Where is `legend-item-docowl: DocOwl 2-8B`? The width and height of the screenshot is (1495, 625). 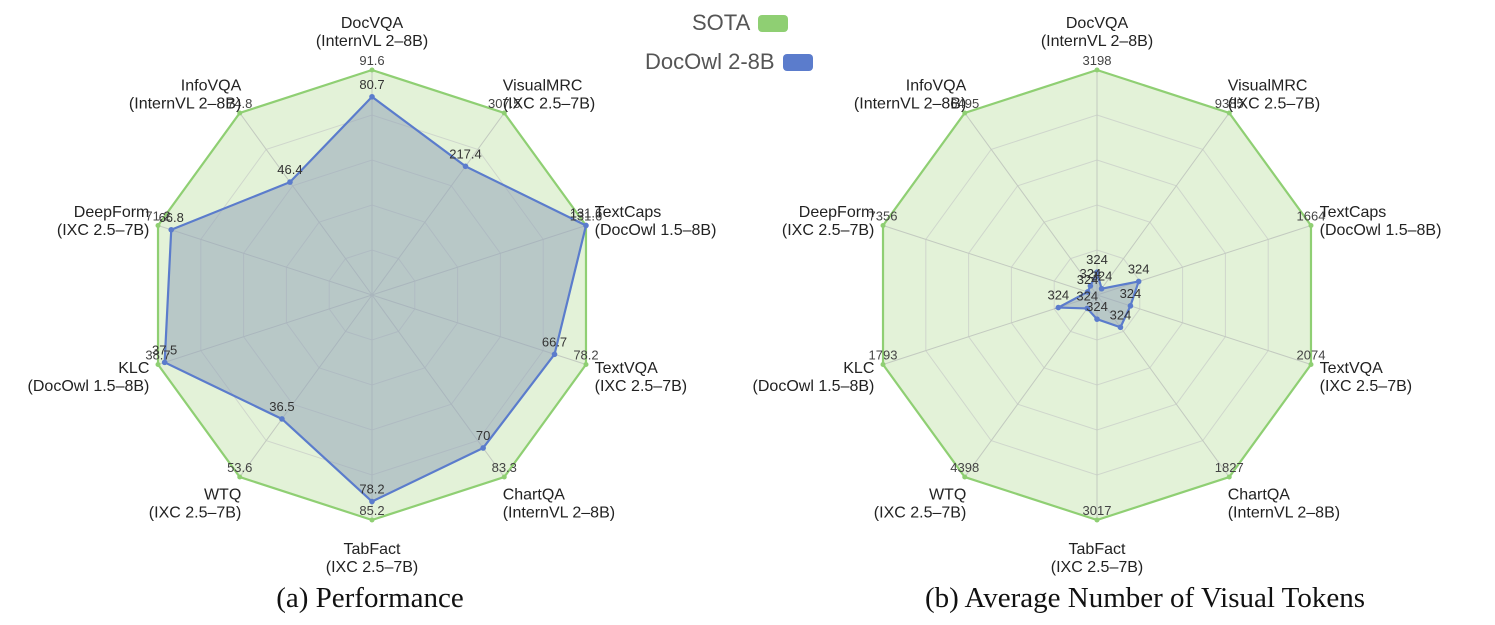
legend-item-docowl: DocOwl 2-8B is located at coordinates (729, 62).